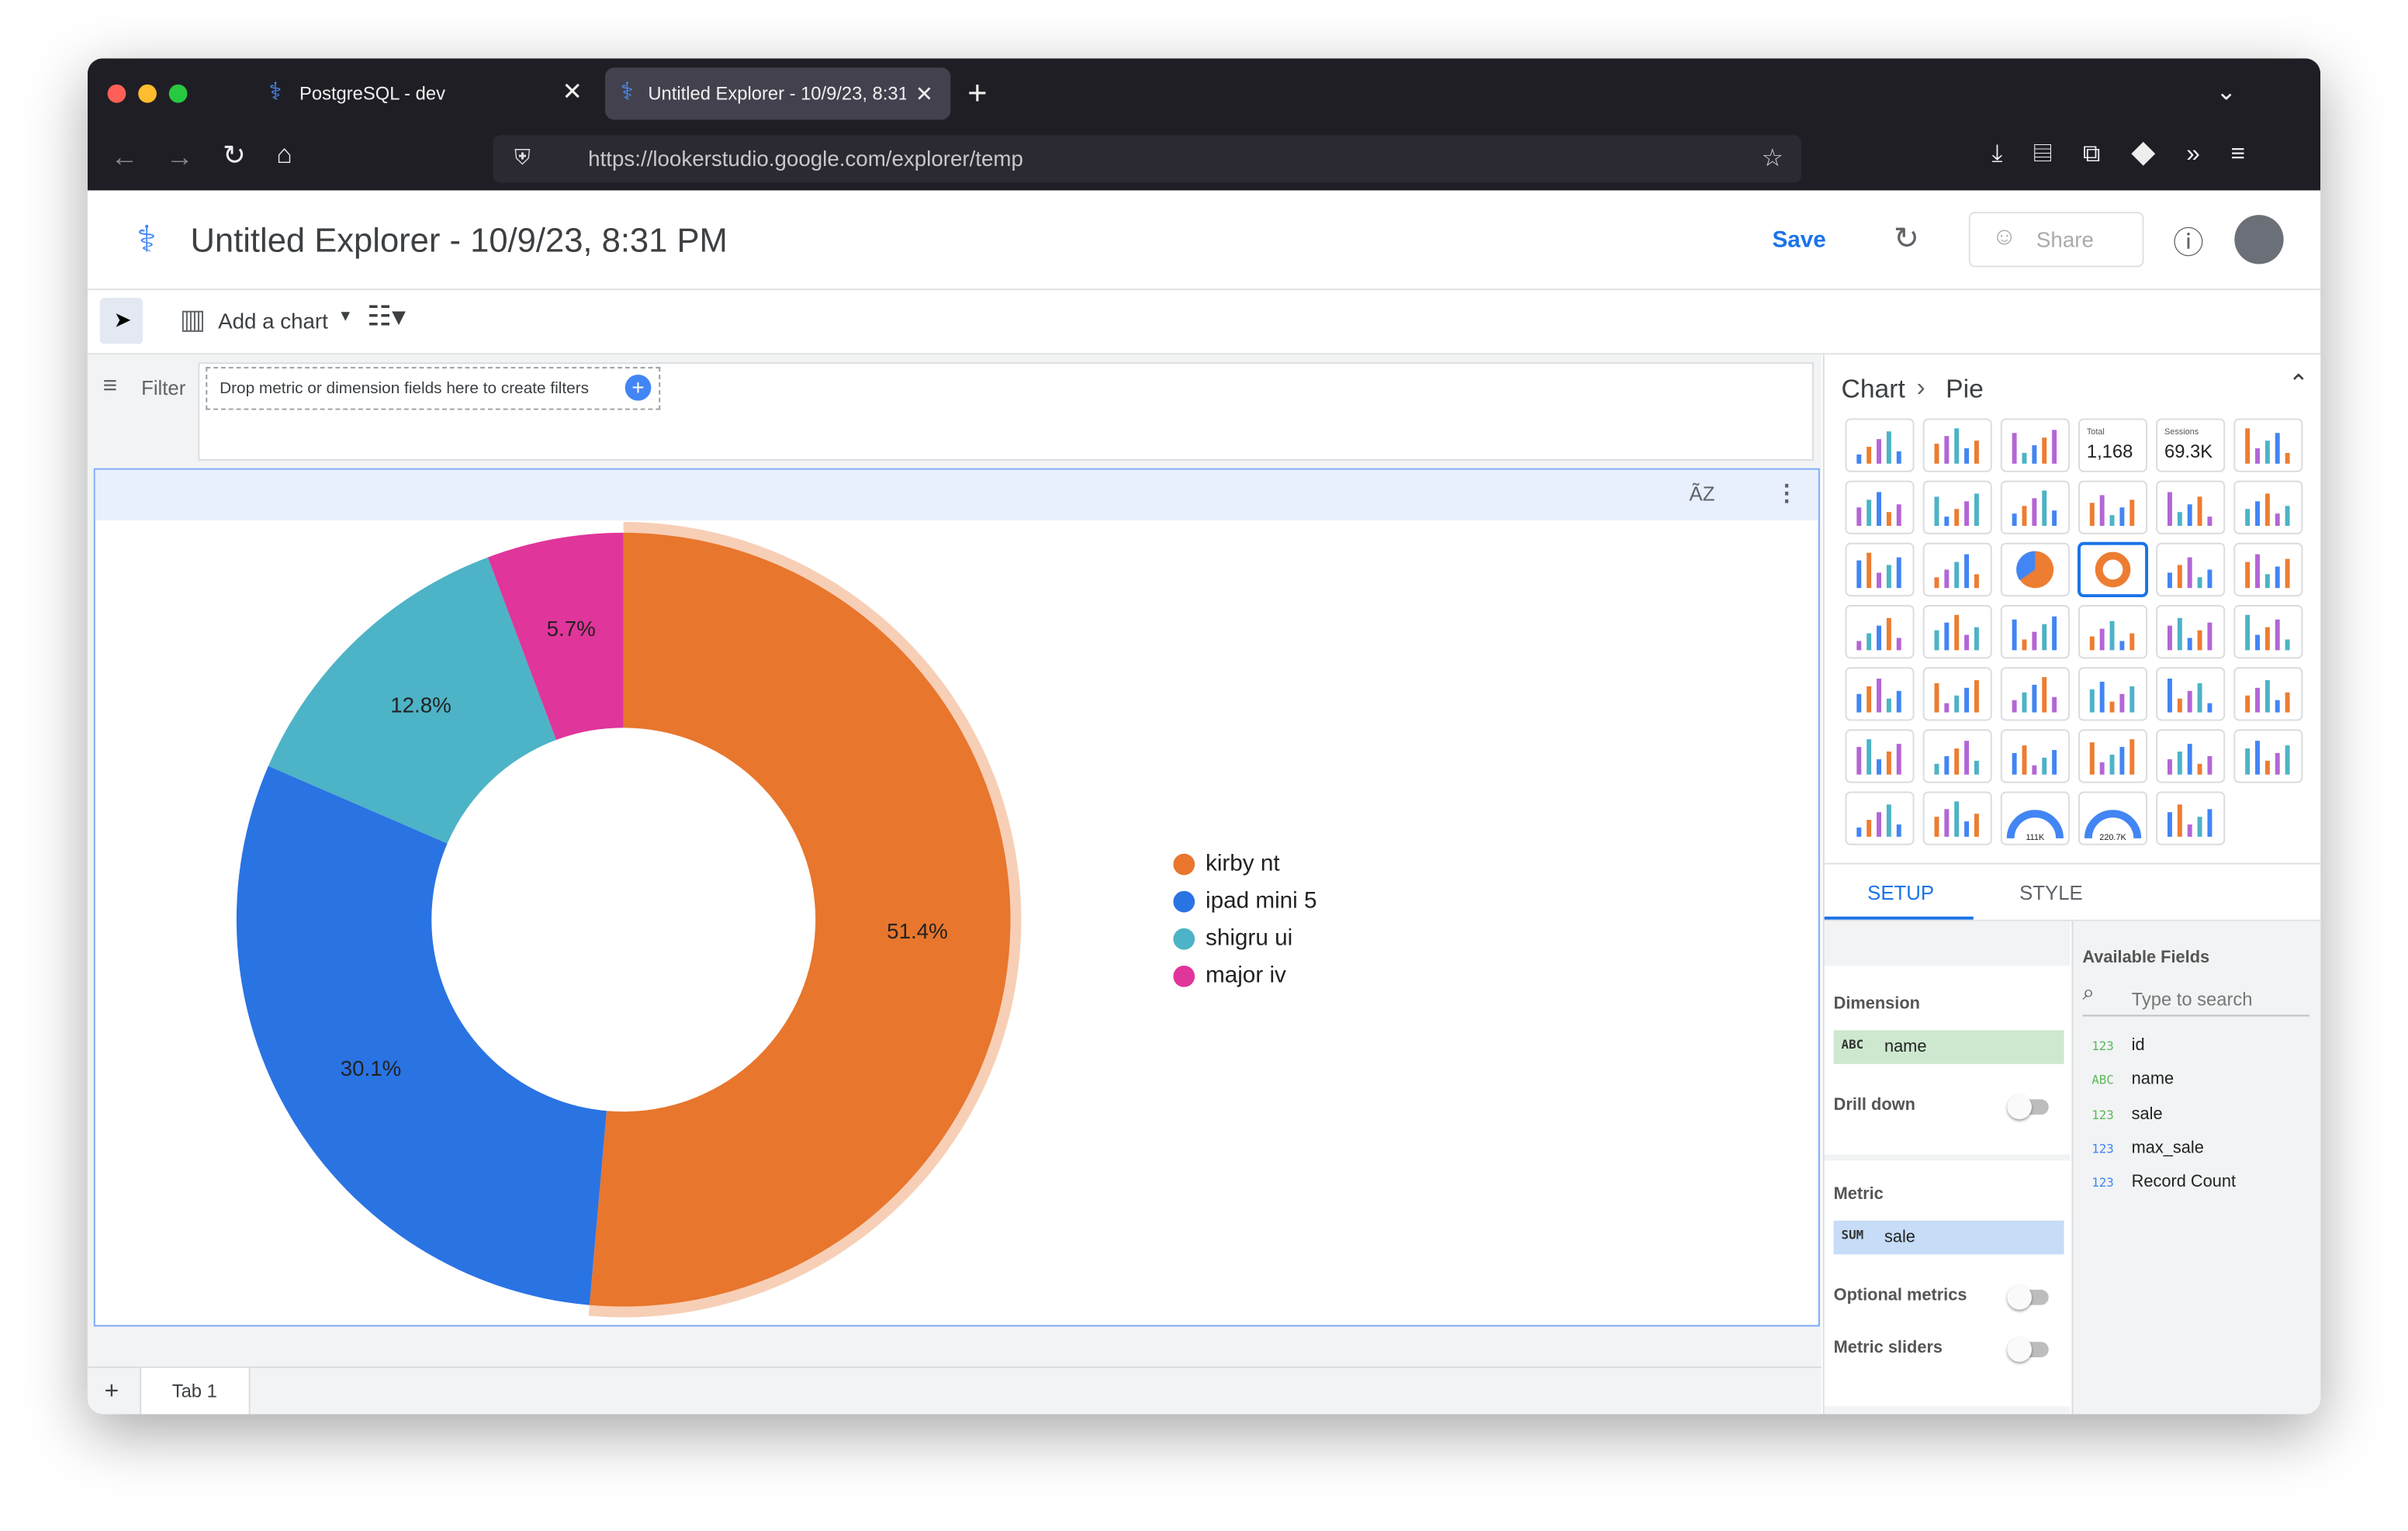  What do you see at coordinates (2051, 892) in the screenshot?
I see `style-tab: STYLE` at bounding box center [2051, 892].